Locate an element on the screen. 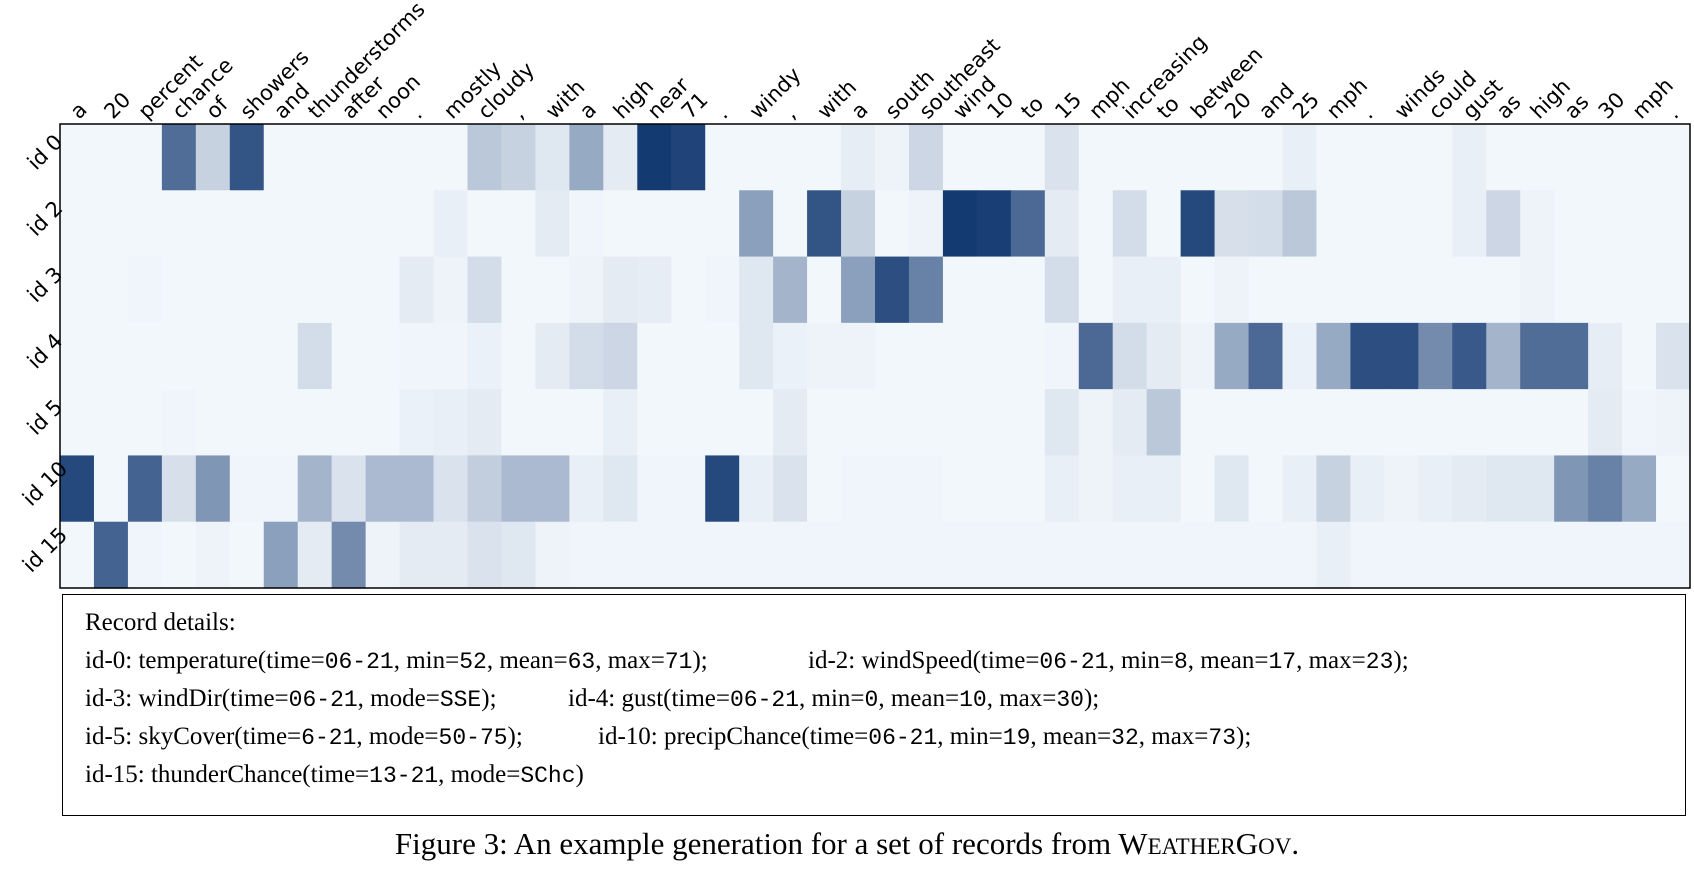 The image size is (1694, 870). x-token-label: windy is located at coordinates (775, 93).